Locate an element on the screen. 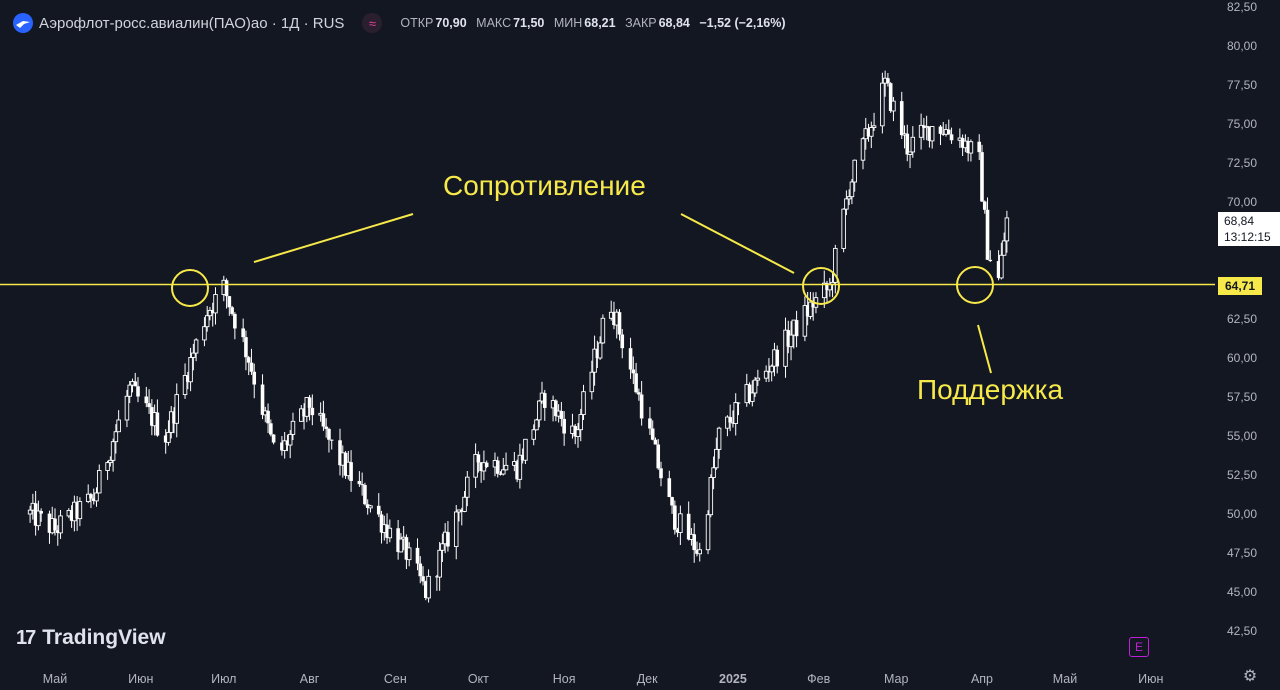 The image size is (1280, 690). tradingview-logo: 17 TradingView is located at coordinates (91, 638).